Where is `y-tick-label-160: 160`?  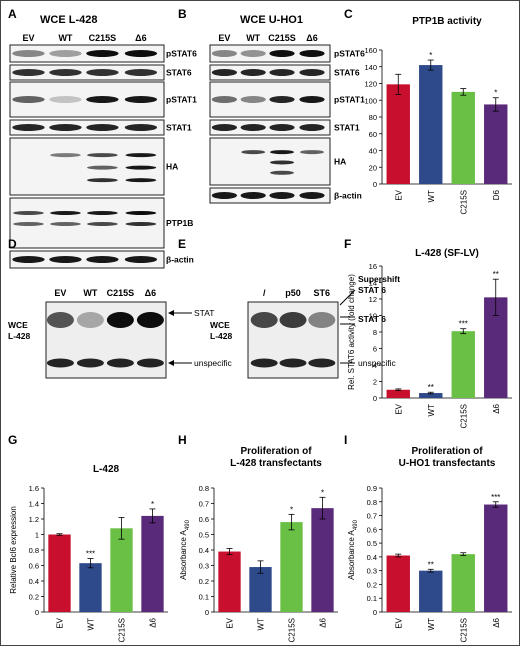 y-tick-label-160: 160 is located at coordinates (370, 50).